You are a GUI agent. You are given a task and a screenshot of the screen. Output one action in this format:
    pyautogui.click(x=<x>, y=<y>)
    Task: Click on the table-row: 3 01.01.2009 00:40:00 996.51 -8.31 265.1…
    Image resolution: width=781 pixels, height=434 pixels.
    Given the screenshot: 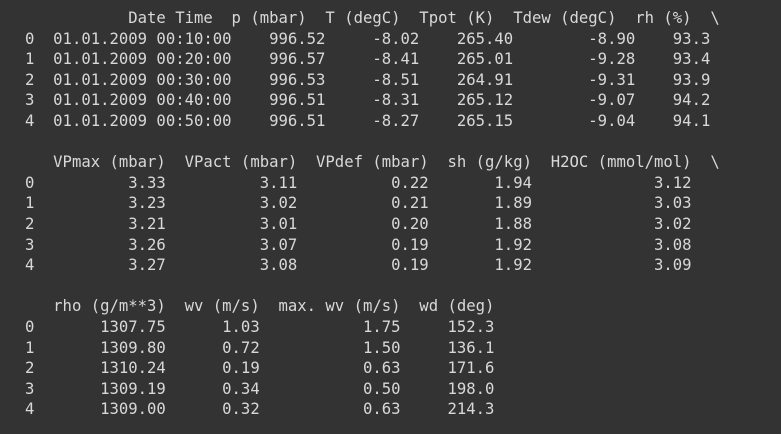 What is the action you would take?
    pyautogui.click(x=368, y=100)
    